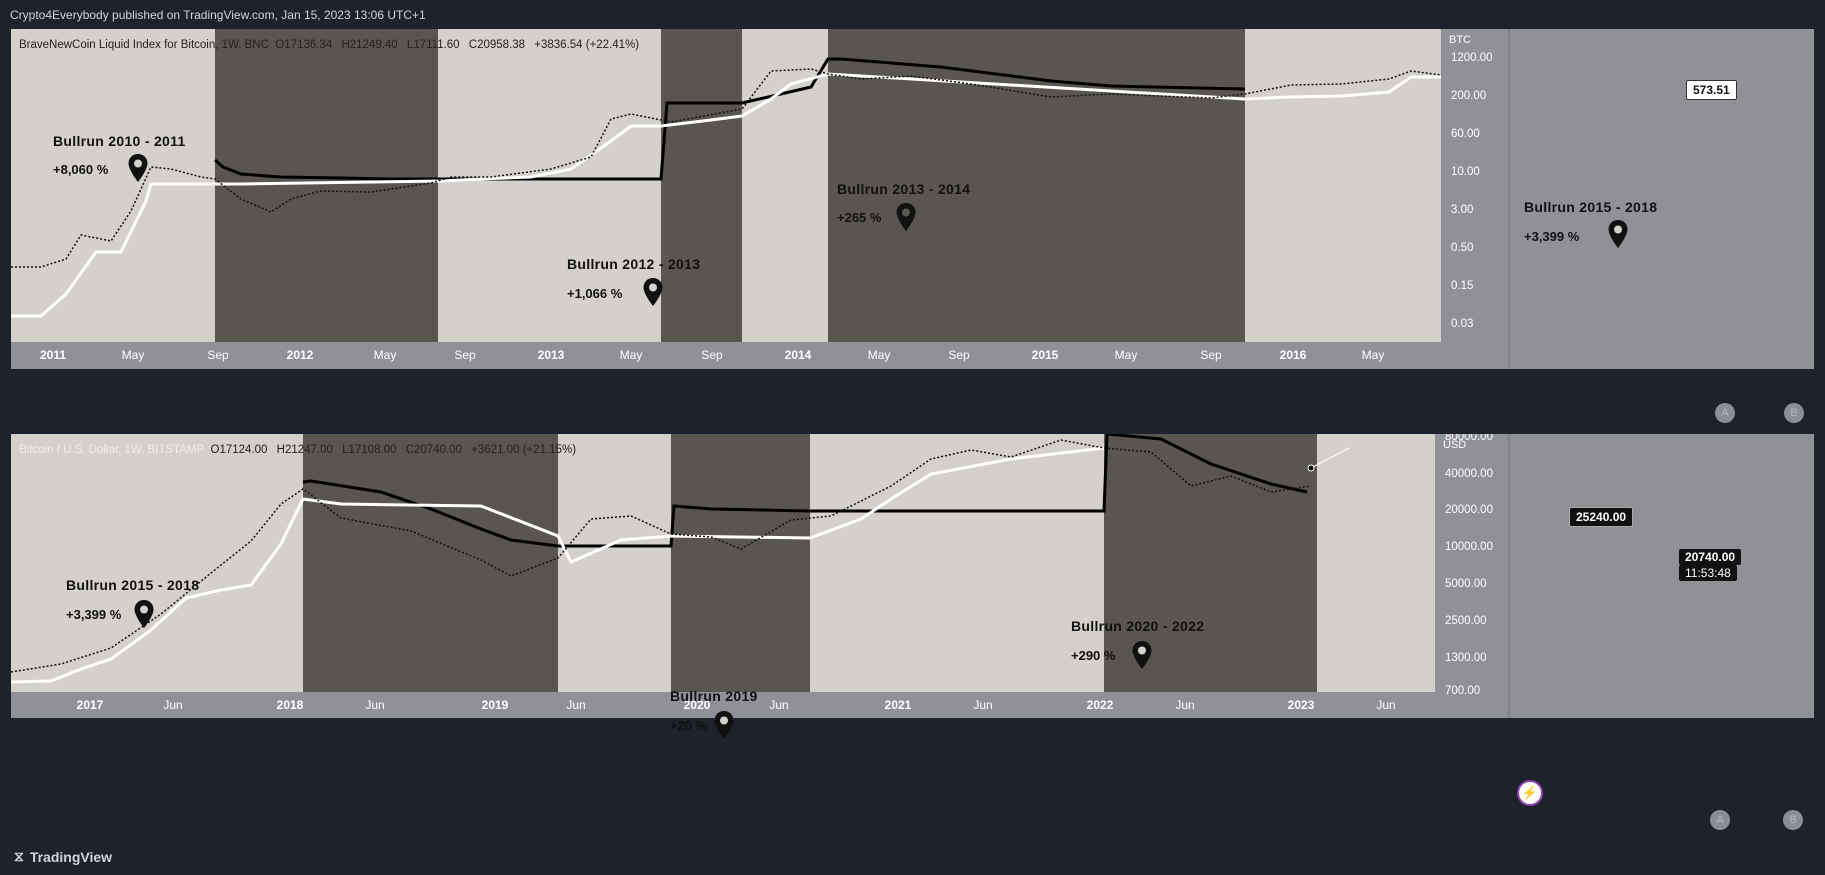 The width and height of the screenshot is (1825, 875). What do you see at coordinates (304, 450) in the screenshot?
I see `high-value: H21247.00` at bounding box center [304, 450].